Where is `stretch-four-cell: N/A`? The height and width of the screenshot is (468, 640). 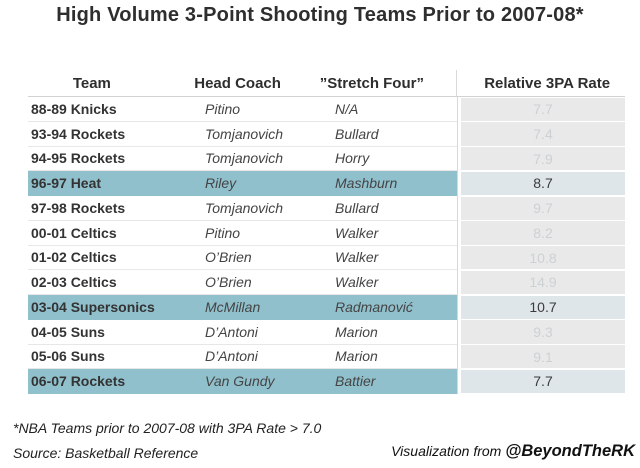
stretch-four-cell: N/A is located at coordinates (394, 109).